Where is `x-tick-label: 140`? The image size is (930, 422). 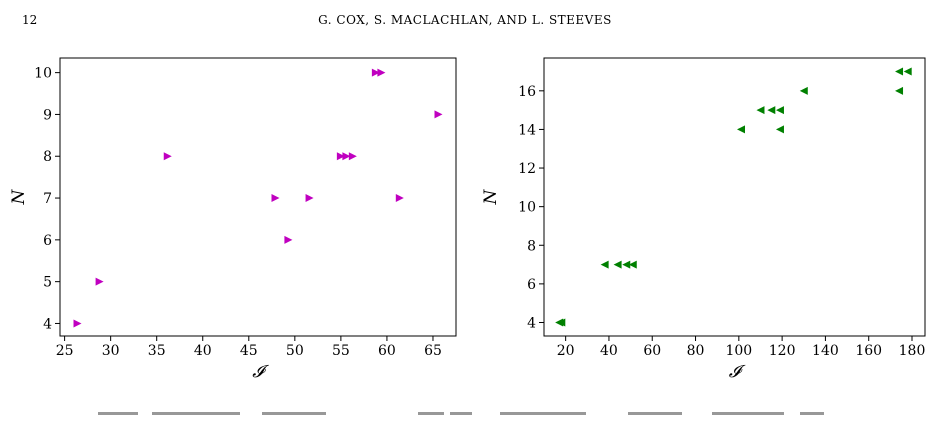 x-tick-label: 140 is located at coordinates (825, 351).